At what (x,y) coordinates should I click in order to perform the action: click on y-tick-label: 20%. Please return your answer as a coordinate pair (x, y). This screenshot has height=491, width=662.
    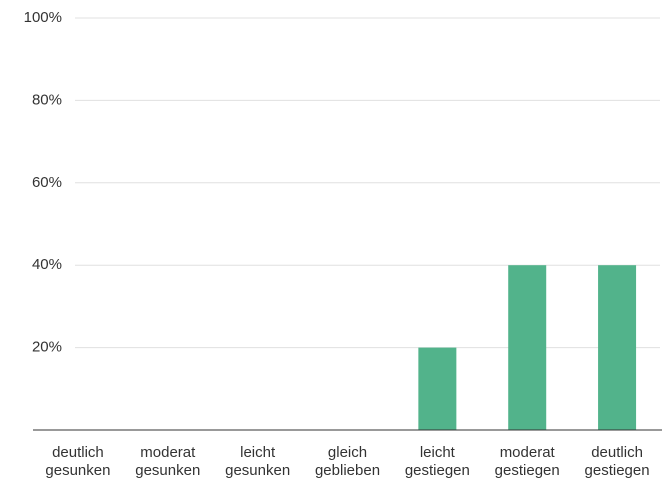
    Looking at the image, I should click on (47, 347).